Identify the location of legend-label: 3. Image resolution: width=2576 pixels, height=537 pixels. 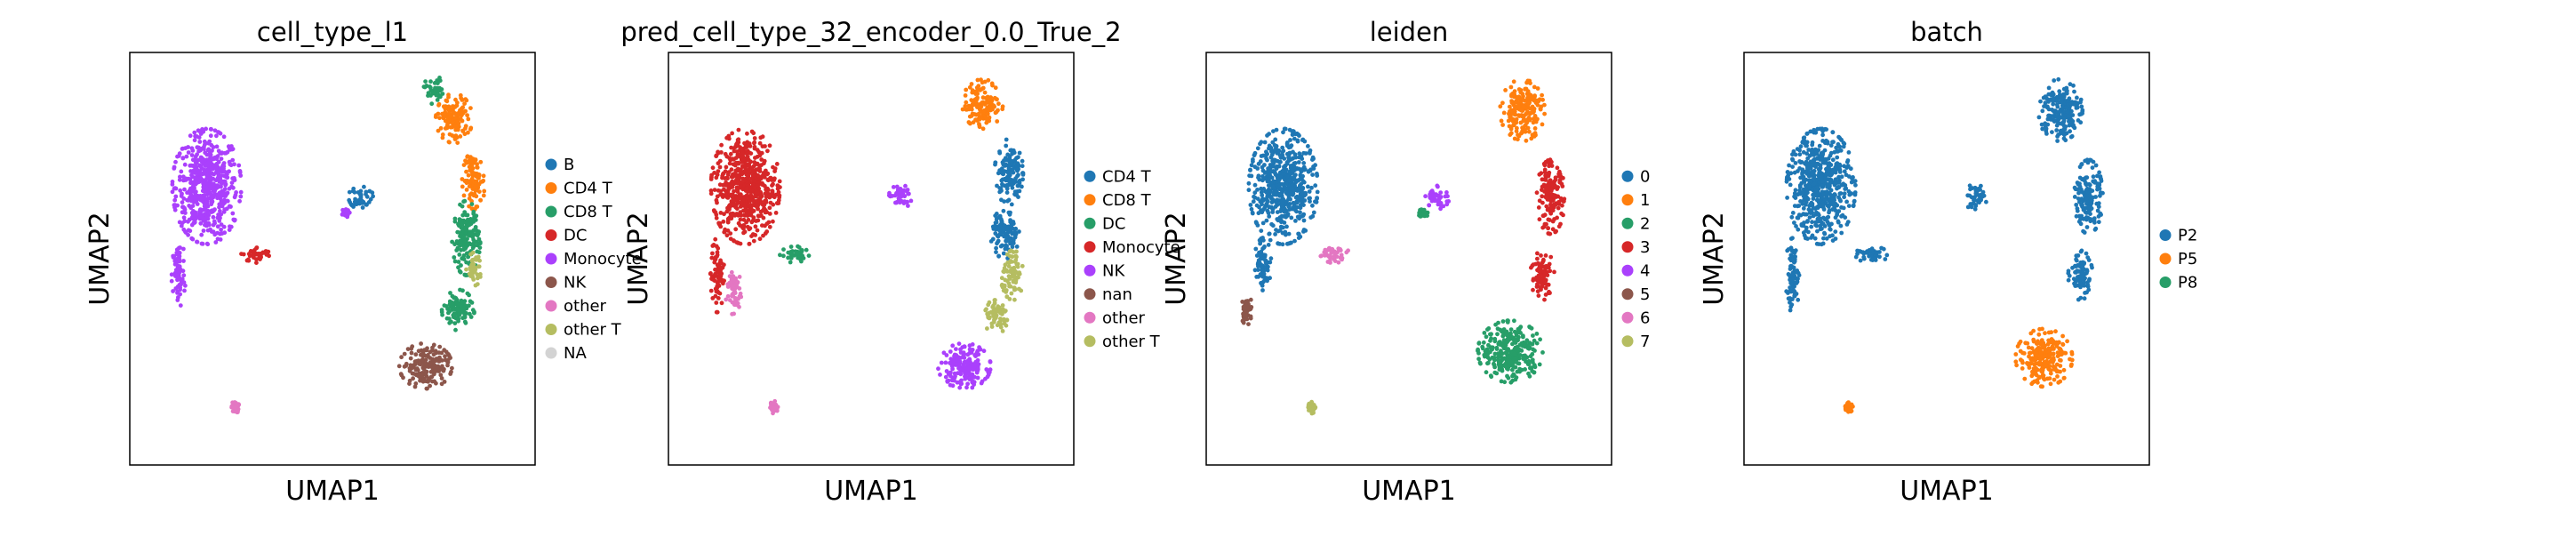
(1645, 247).